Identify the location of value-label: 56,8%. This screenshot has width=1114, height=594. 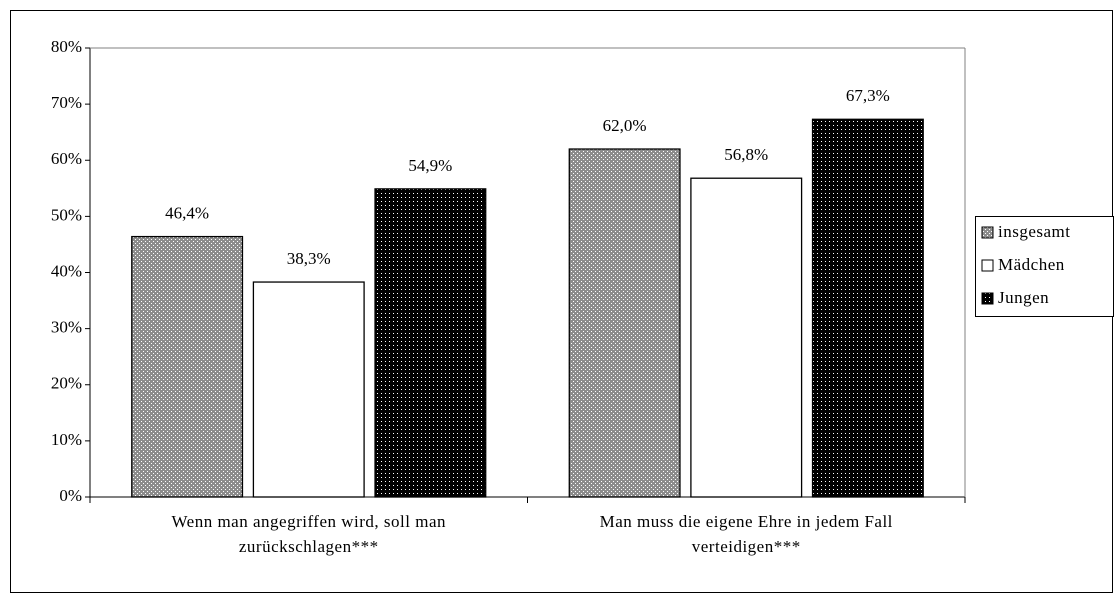
(746, 154).